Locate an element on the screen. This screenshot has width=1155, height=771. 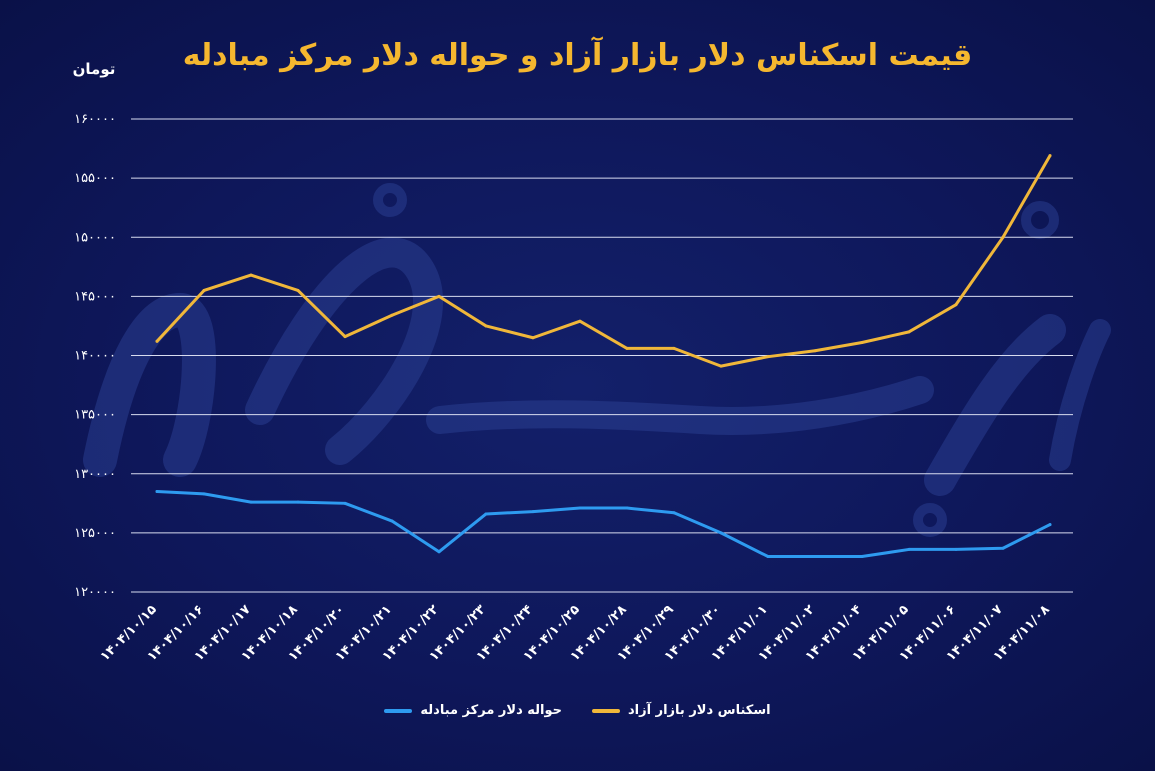
y-tick-label: ۱۶۰۰۰۰ is located at coordinates (95, 119).